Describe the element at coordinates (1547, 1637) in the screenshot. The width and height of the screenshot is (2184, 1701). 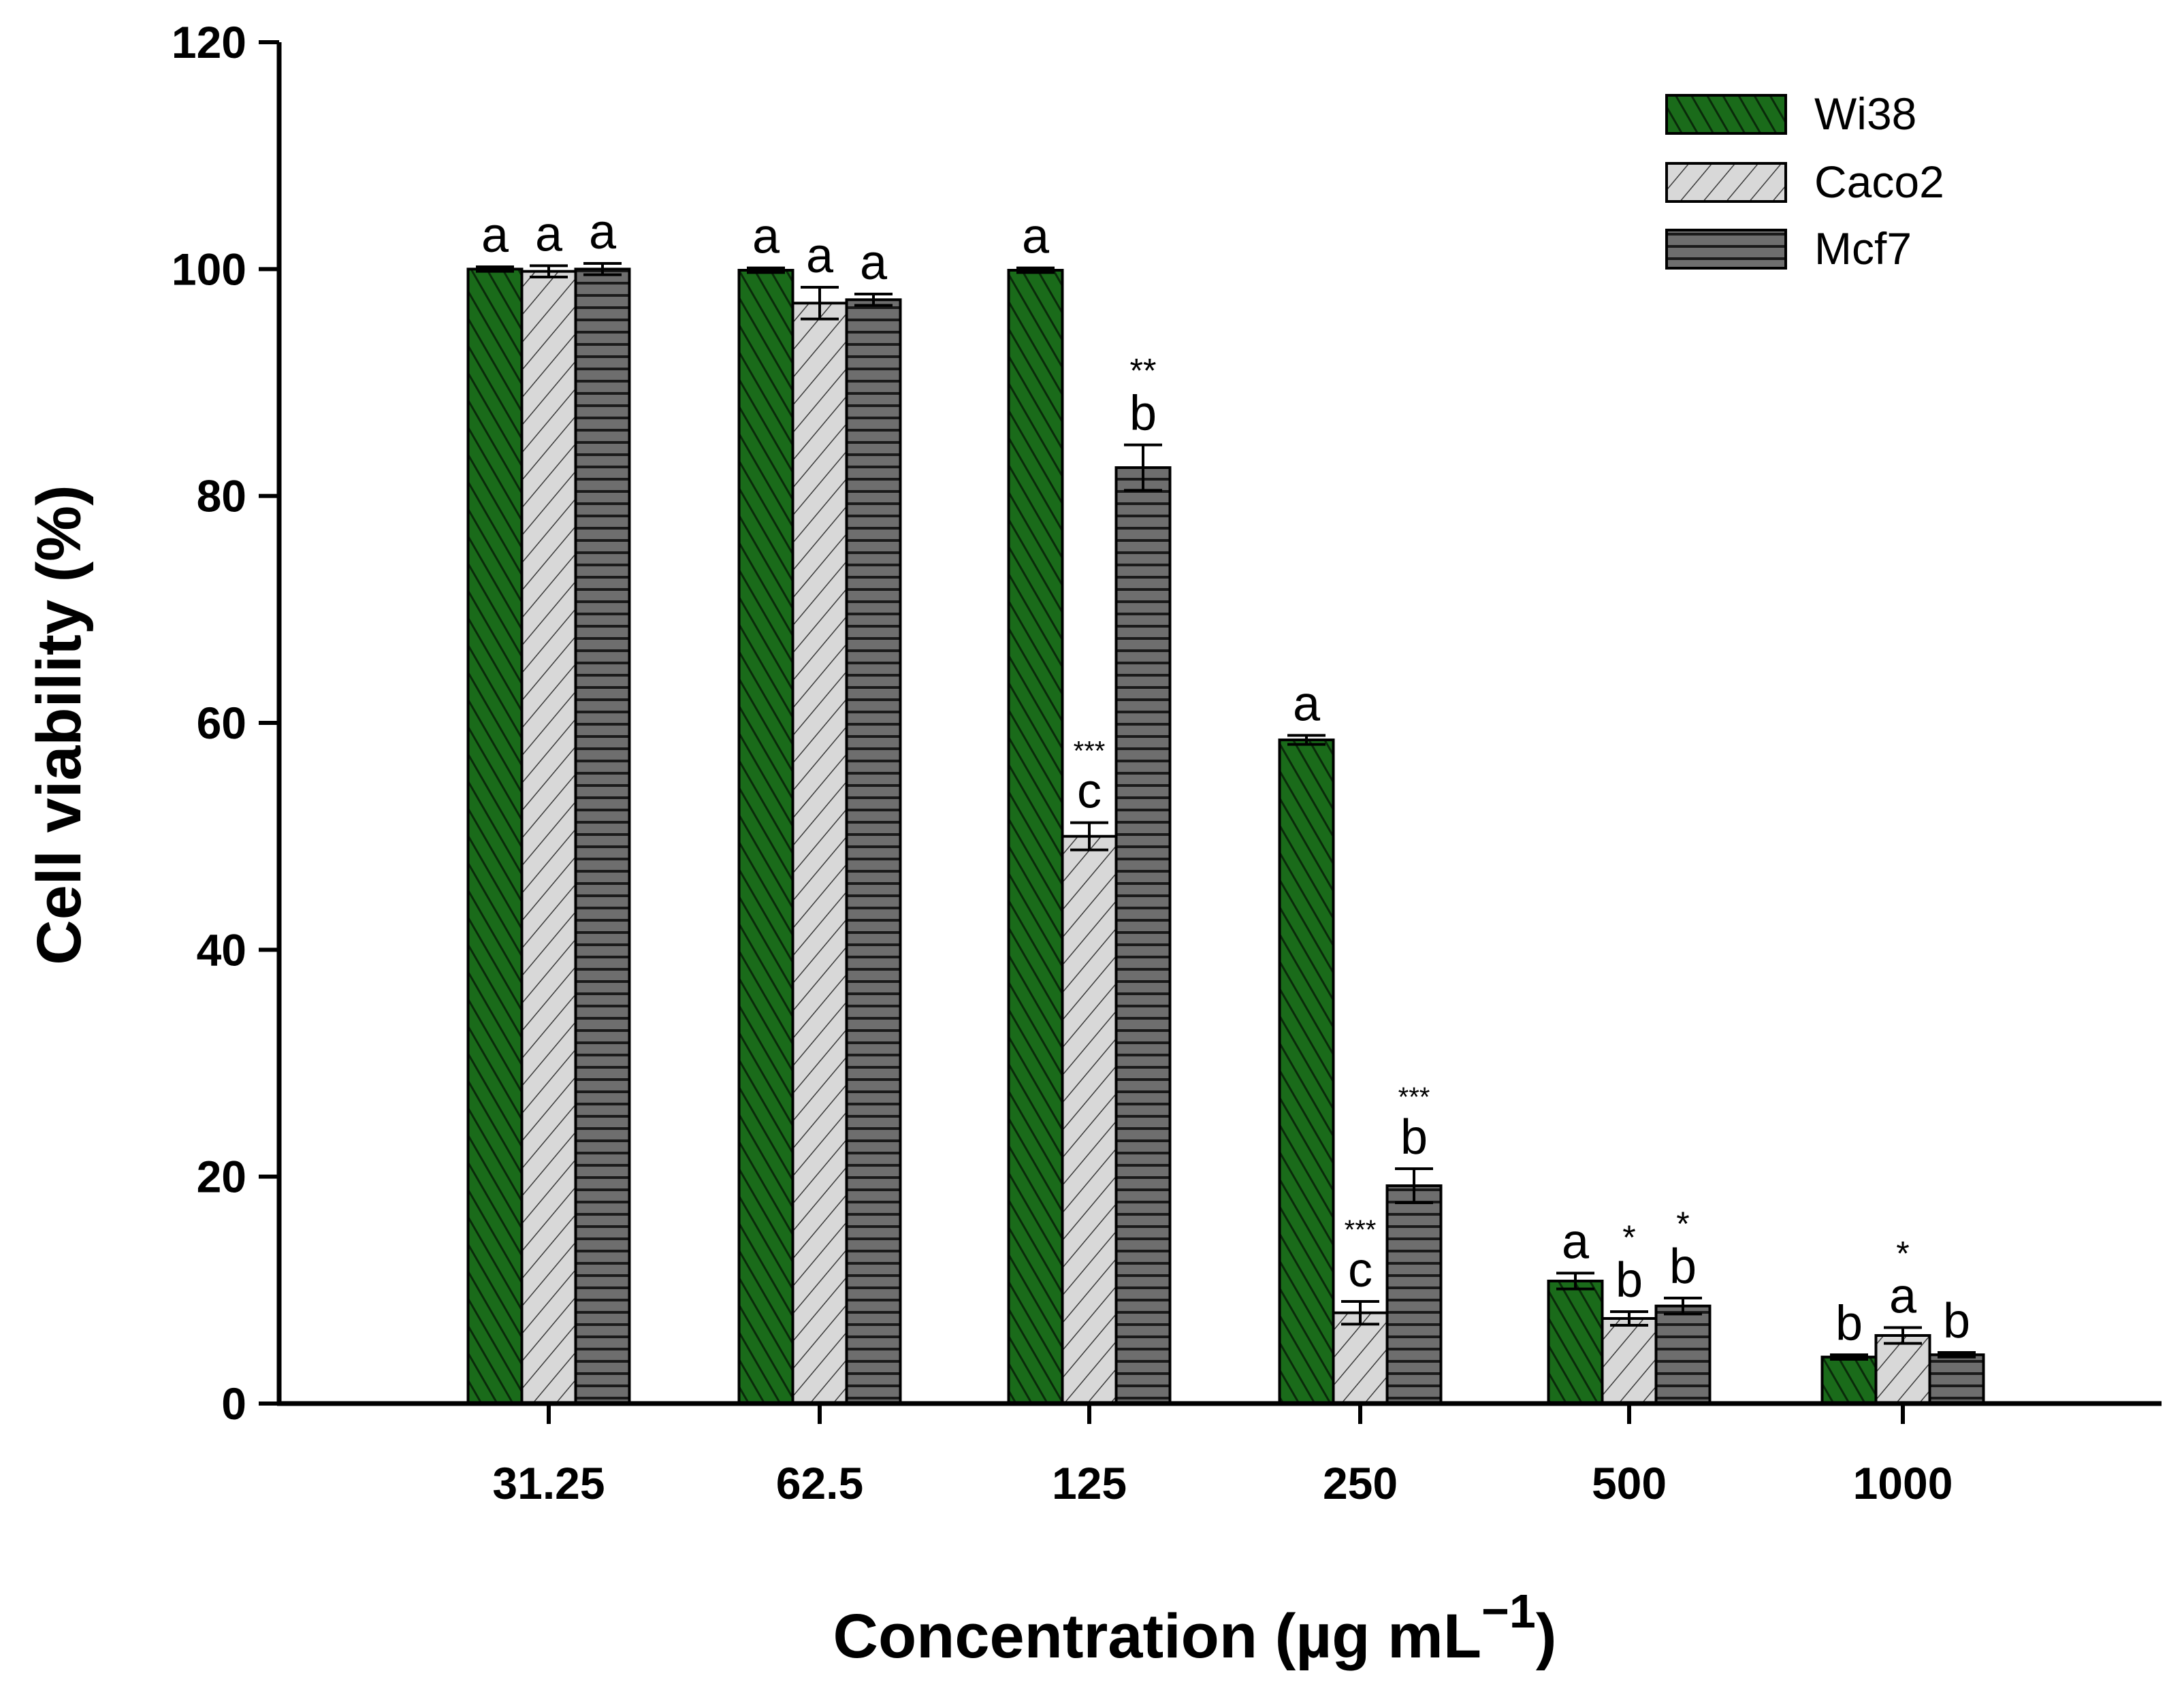
I see `x-axis-title-close: )` at that location.